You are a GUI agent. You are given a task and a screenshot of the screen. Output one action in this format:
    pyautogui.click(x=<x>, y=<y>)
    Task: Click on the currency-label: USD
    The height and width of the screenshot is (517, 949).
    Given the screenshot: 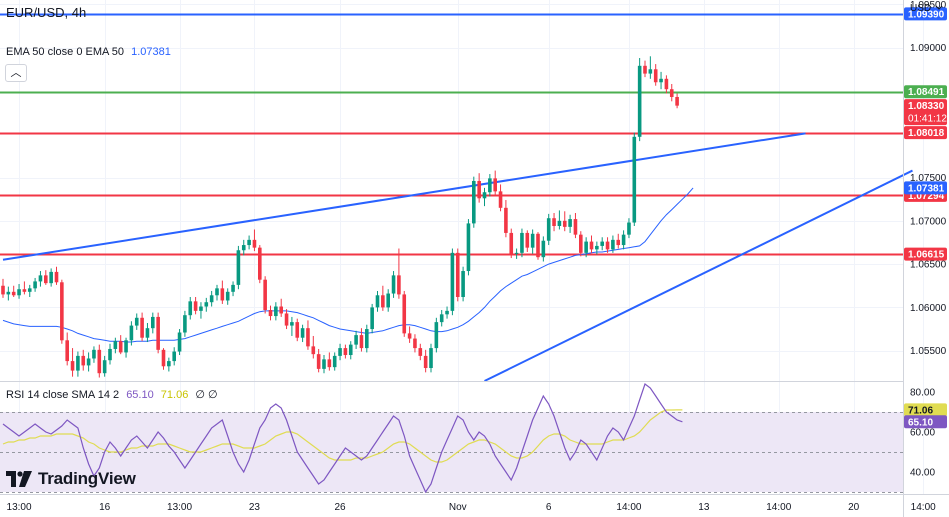 What is the action you would take?
    pyautogui.click(x=926, y=8)
    